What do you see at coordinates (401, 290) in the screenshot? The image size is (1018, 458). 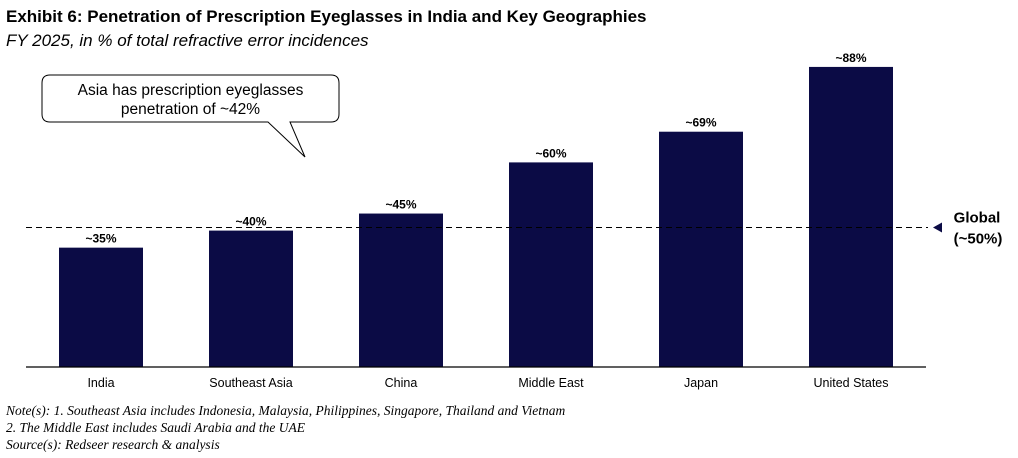 I see `bar-china` at bounding box center [401, 290].